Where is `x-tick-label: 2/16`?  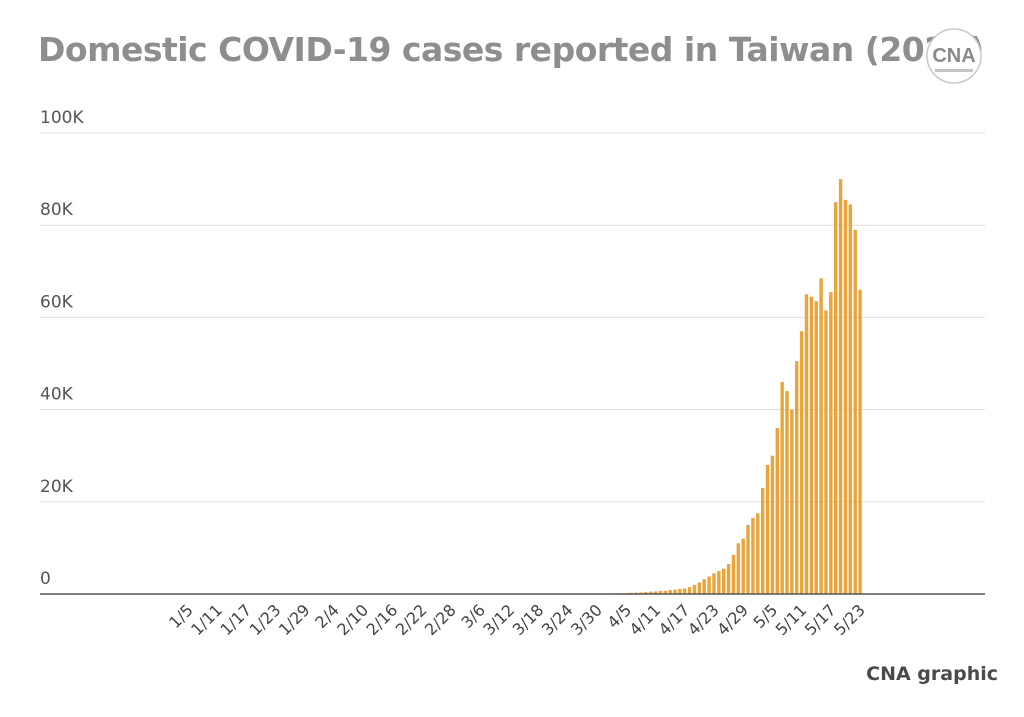 x-tick-label: 2/16 is located at coordinates (382, 619).